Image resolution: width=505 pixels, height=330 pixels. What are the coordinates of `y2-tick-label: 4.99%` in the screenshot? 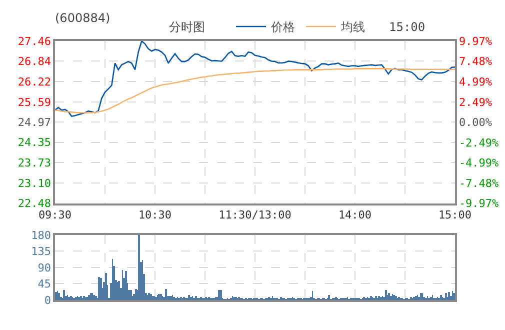 It's located at (475, 81).